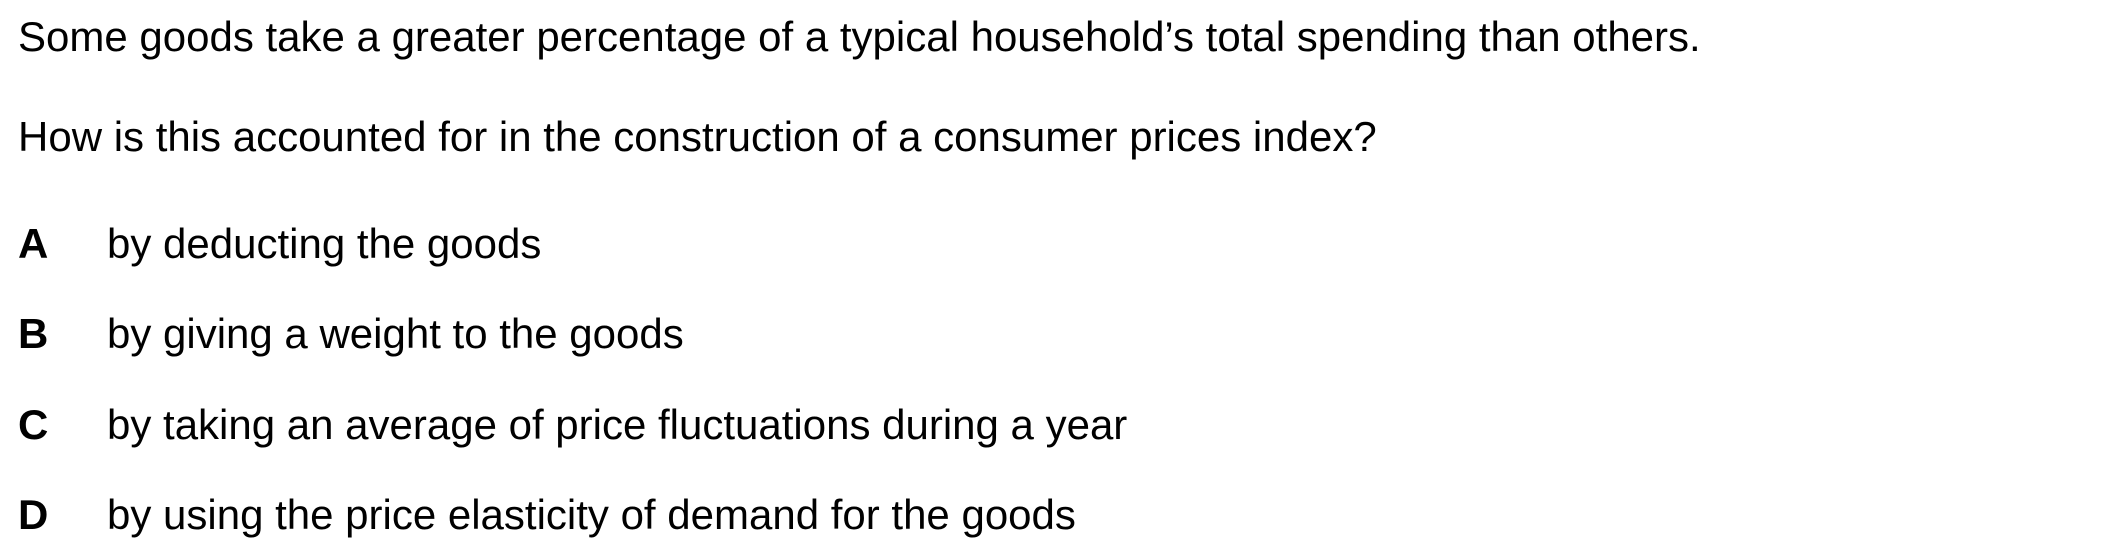 Image resolution: width=2101 pixels, height=560 pixels. What do you see at coordinates (33, 424) in the screenshot?
I see `option-letter-c: C` at bounding box center [33, 424].